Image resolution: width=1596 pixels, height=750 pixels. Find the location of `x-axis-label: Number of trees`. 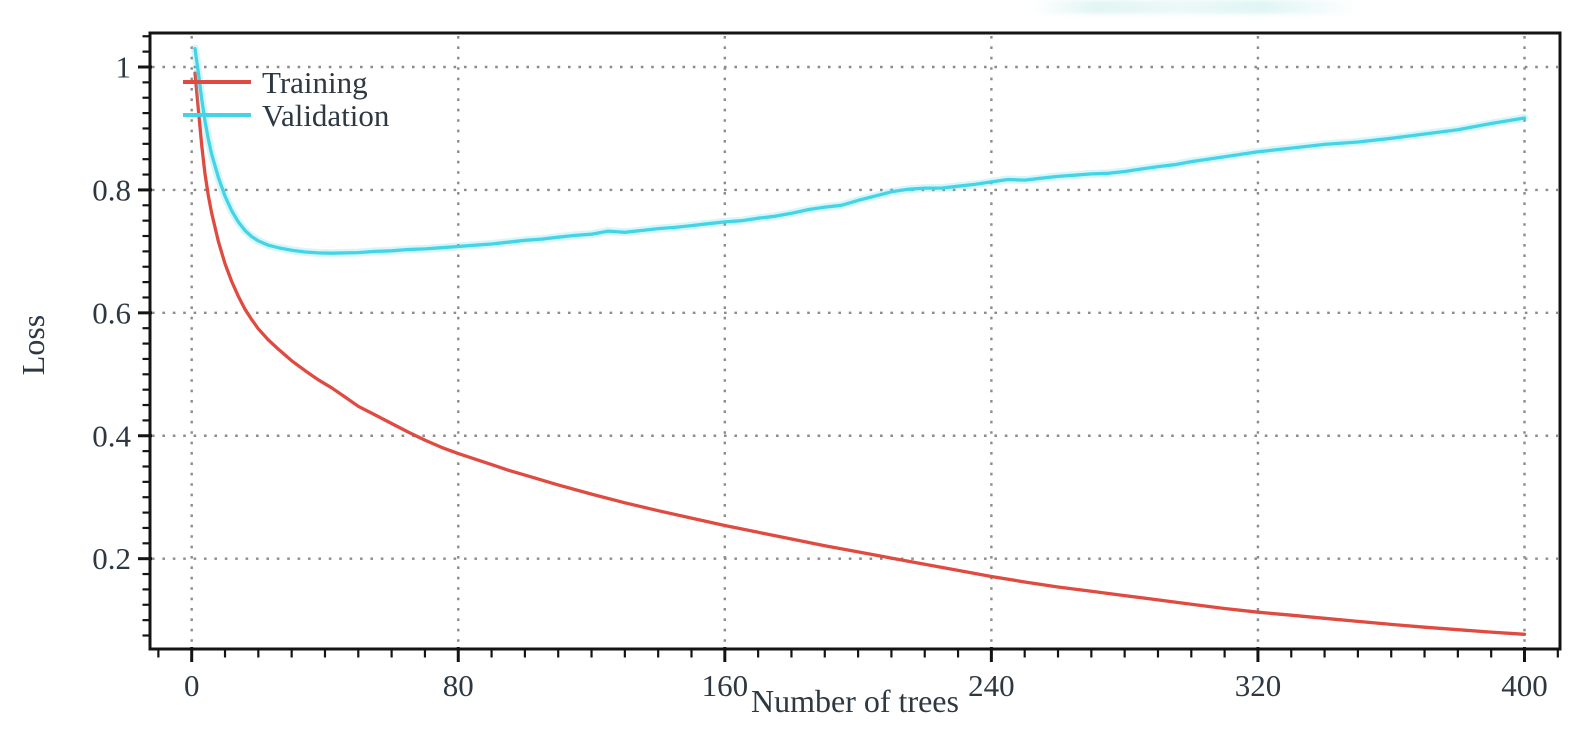

x-axis-label: Number of trees is located at coordinates (855, 701).